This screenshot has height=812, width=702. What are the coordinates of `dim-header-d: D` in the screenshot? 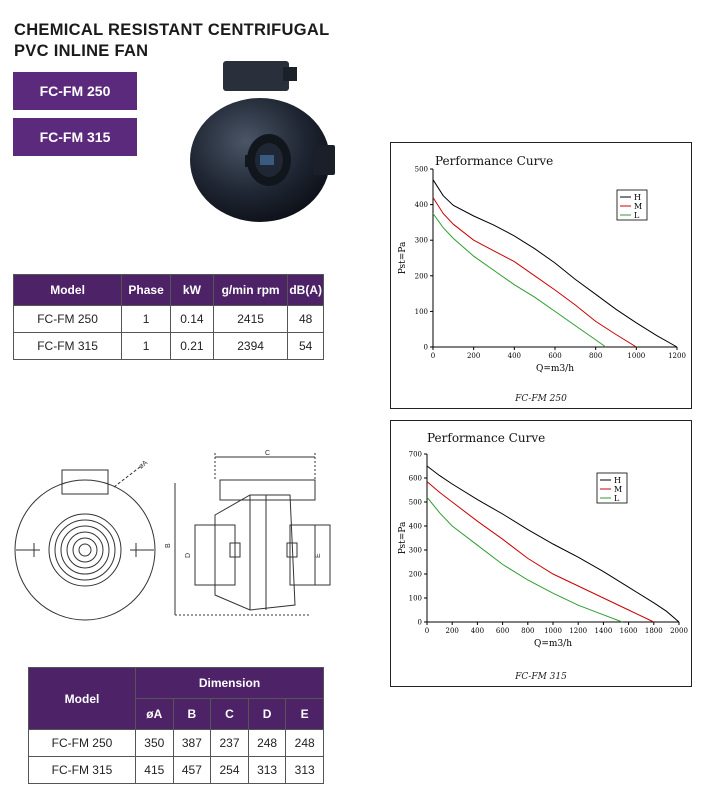 It's located at (267, 714).